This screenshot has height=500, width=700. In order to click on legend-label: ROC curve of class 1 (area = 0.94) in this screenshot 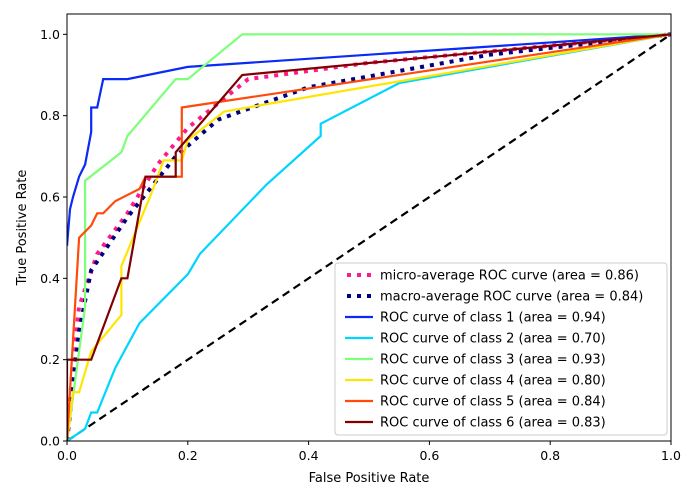, I will do `click(493, 318)`.